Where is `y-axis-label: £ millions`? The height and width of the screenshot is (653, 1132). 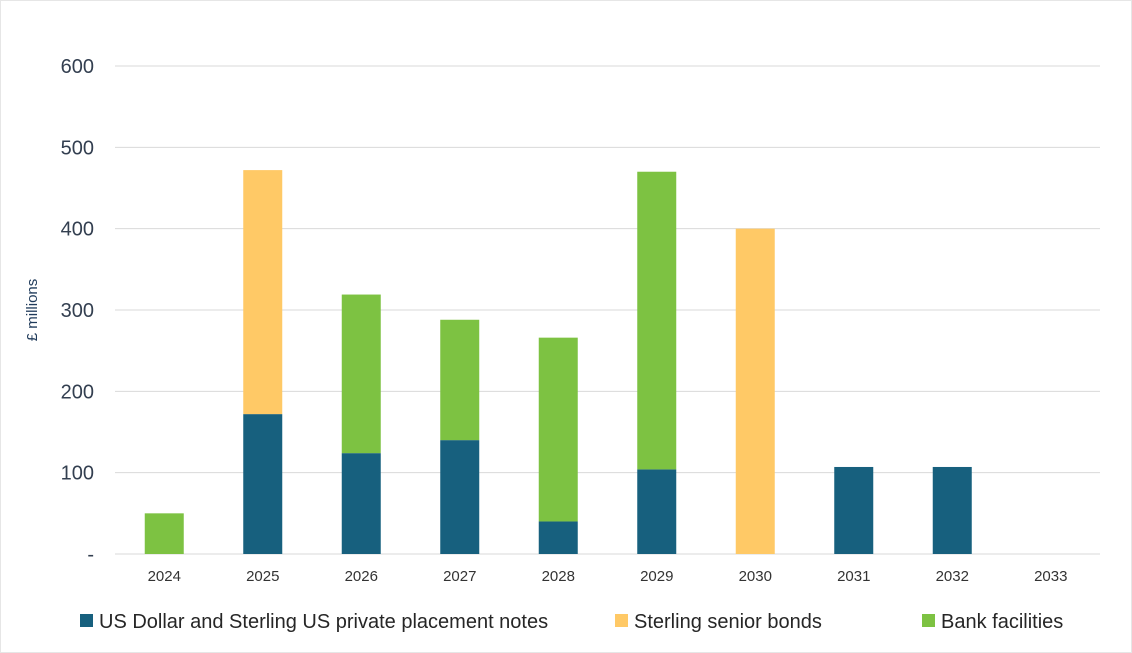
y-axis-label: £ millions is located at coordinates (32, 310).